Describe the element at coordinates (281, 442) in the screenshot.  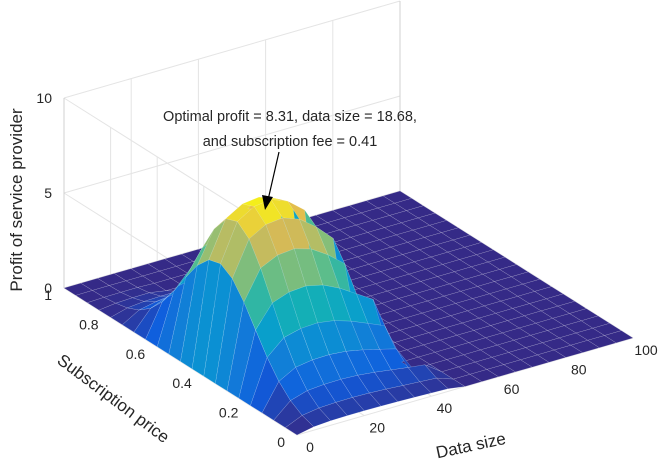
I see `y-tick-label: 0` at that location.